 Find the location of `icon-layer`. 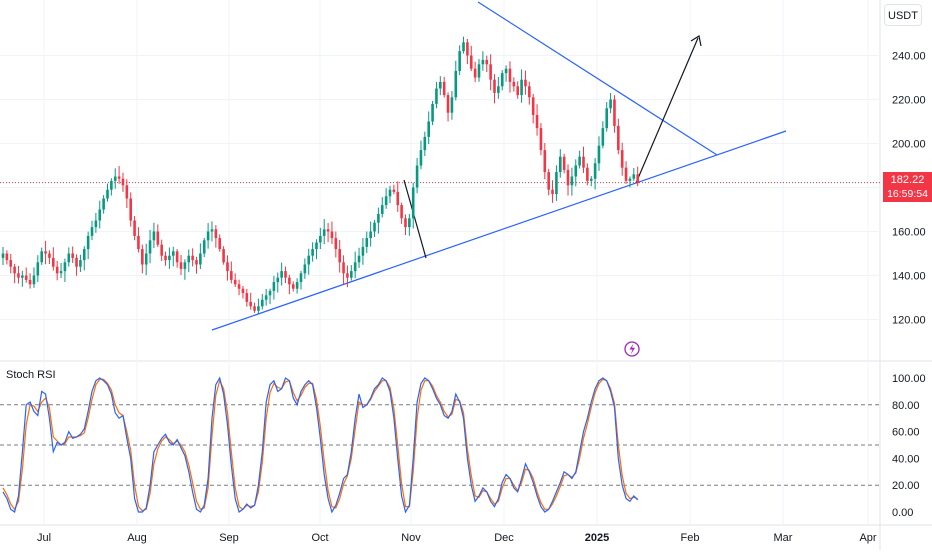

icon-layer is located at coordinates (632, 349).